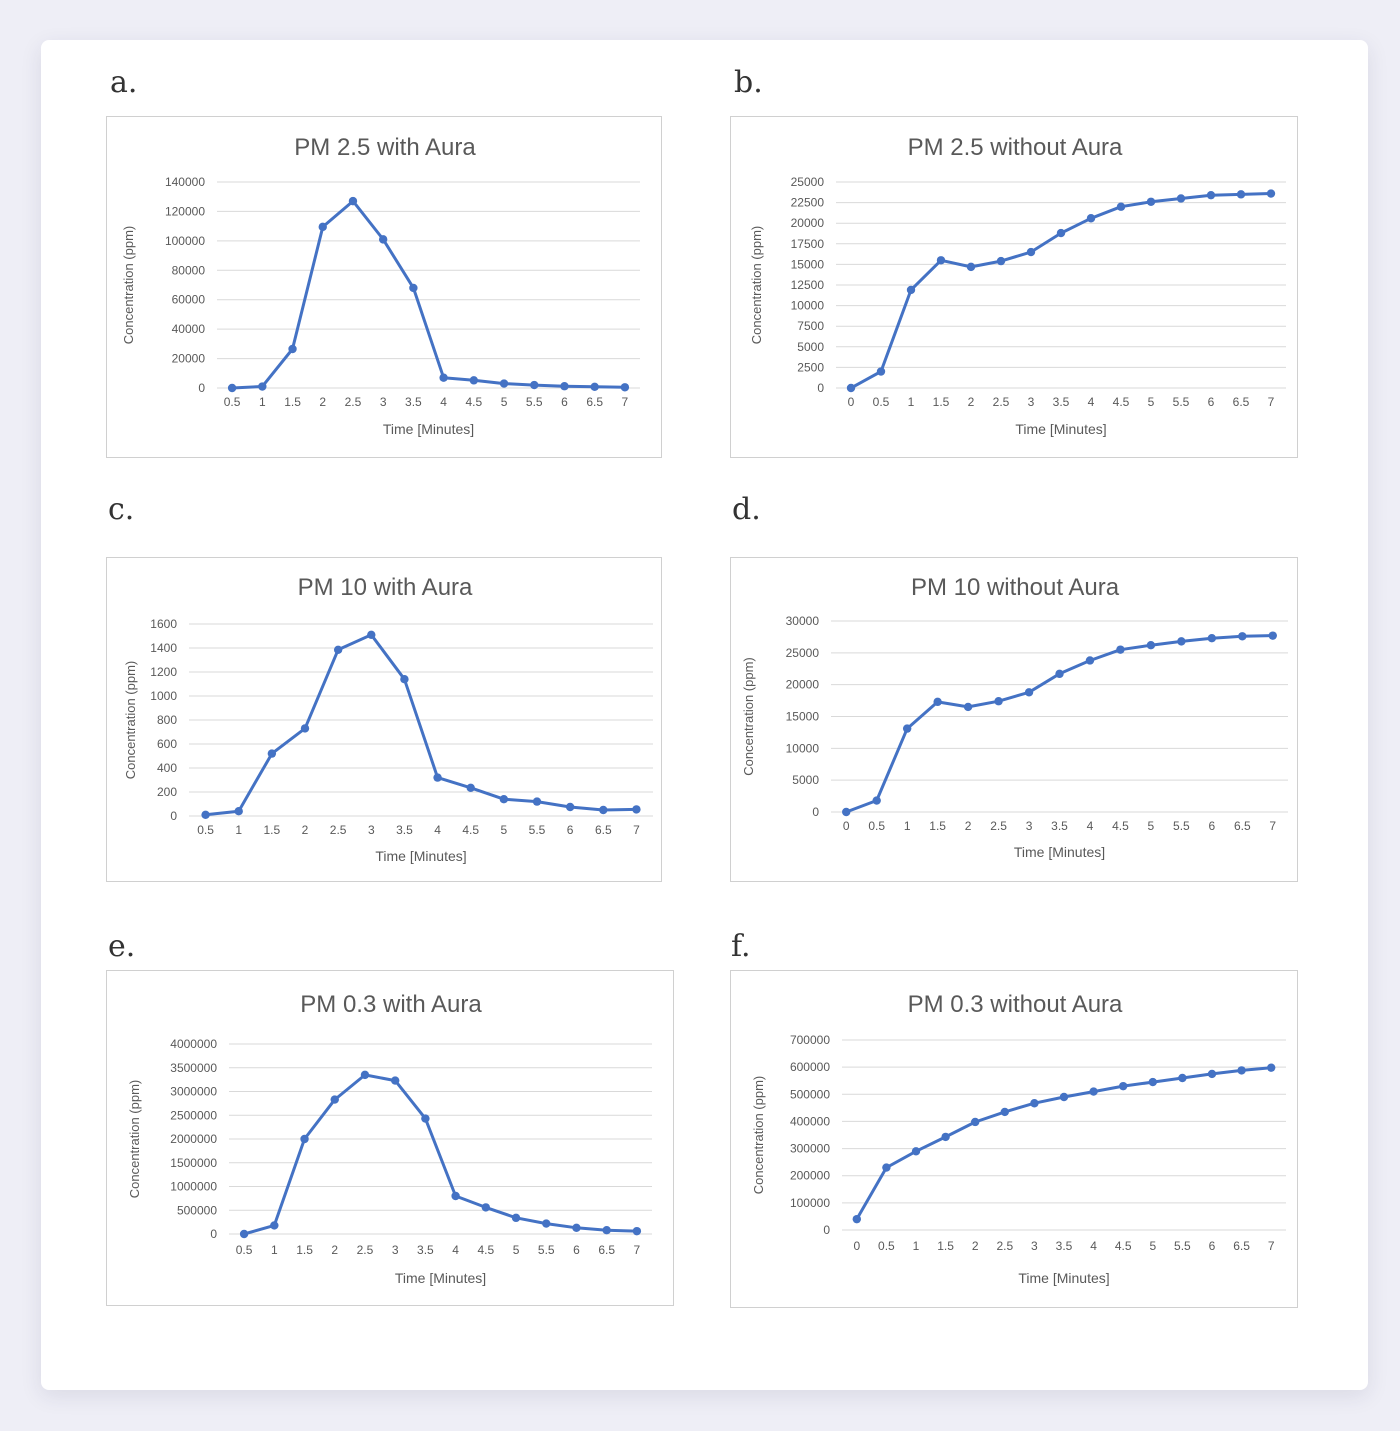  Describe the element at coordinates (193, 1044) in the screenshot. I see `y-tick-label: 4000000` at that location.